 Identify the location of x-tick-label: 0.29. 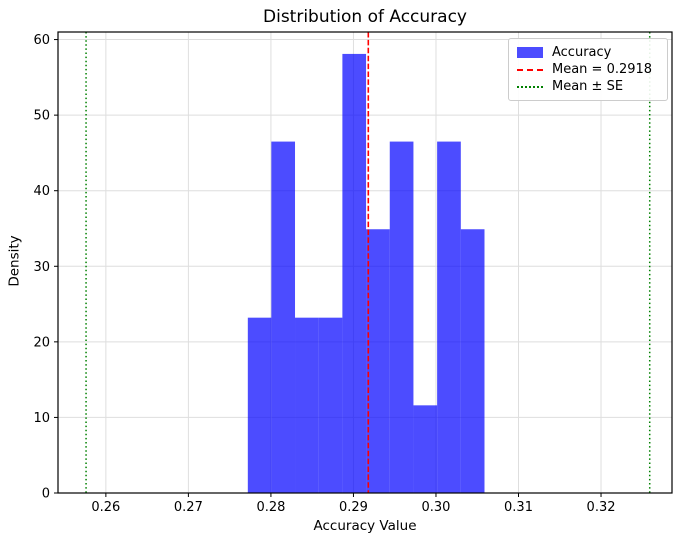
(353, 507).